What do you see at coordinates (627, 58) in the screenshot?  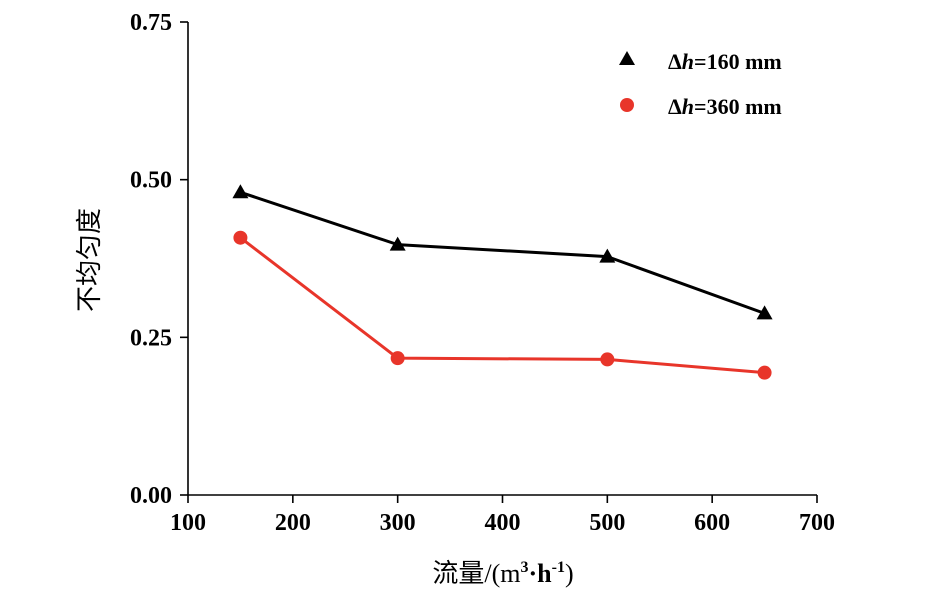 I see `legend-marker-triangle` at bounding box center [627, 58].